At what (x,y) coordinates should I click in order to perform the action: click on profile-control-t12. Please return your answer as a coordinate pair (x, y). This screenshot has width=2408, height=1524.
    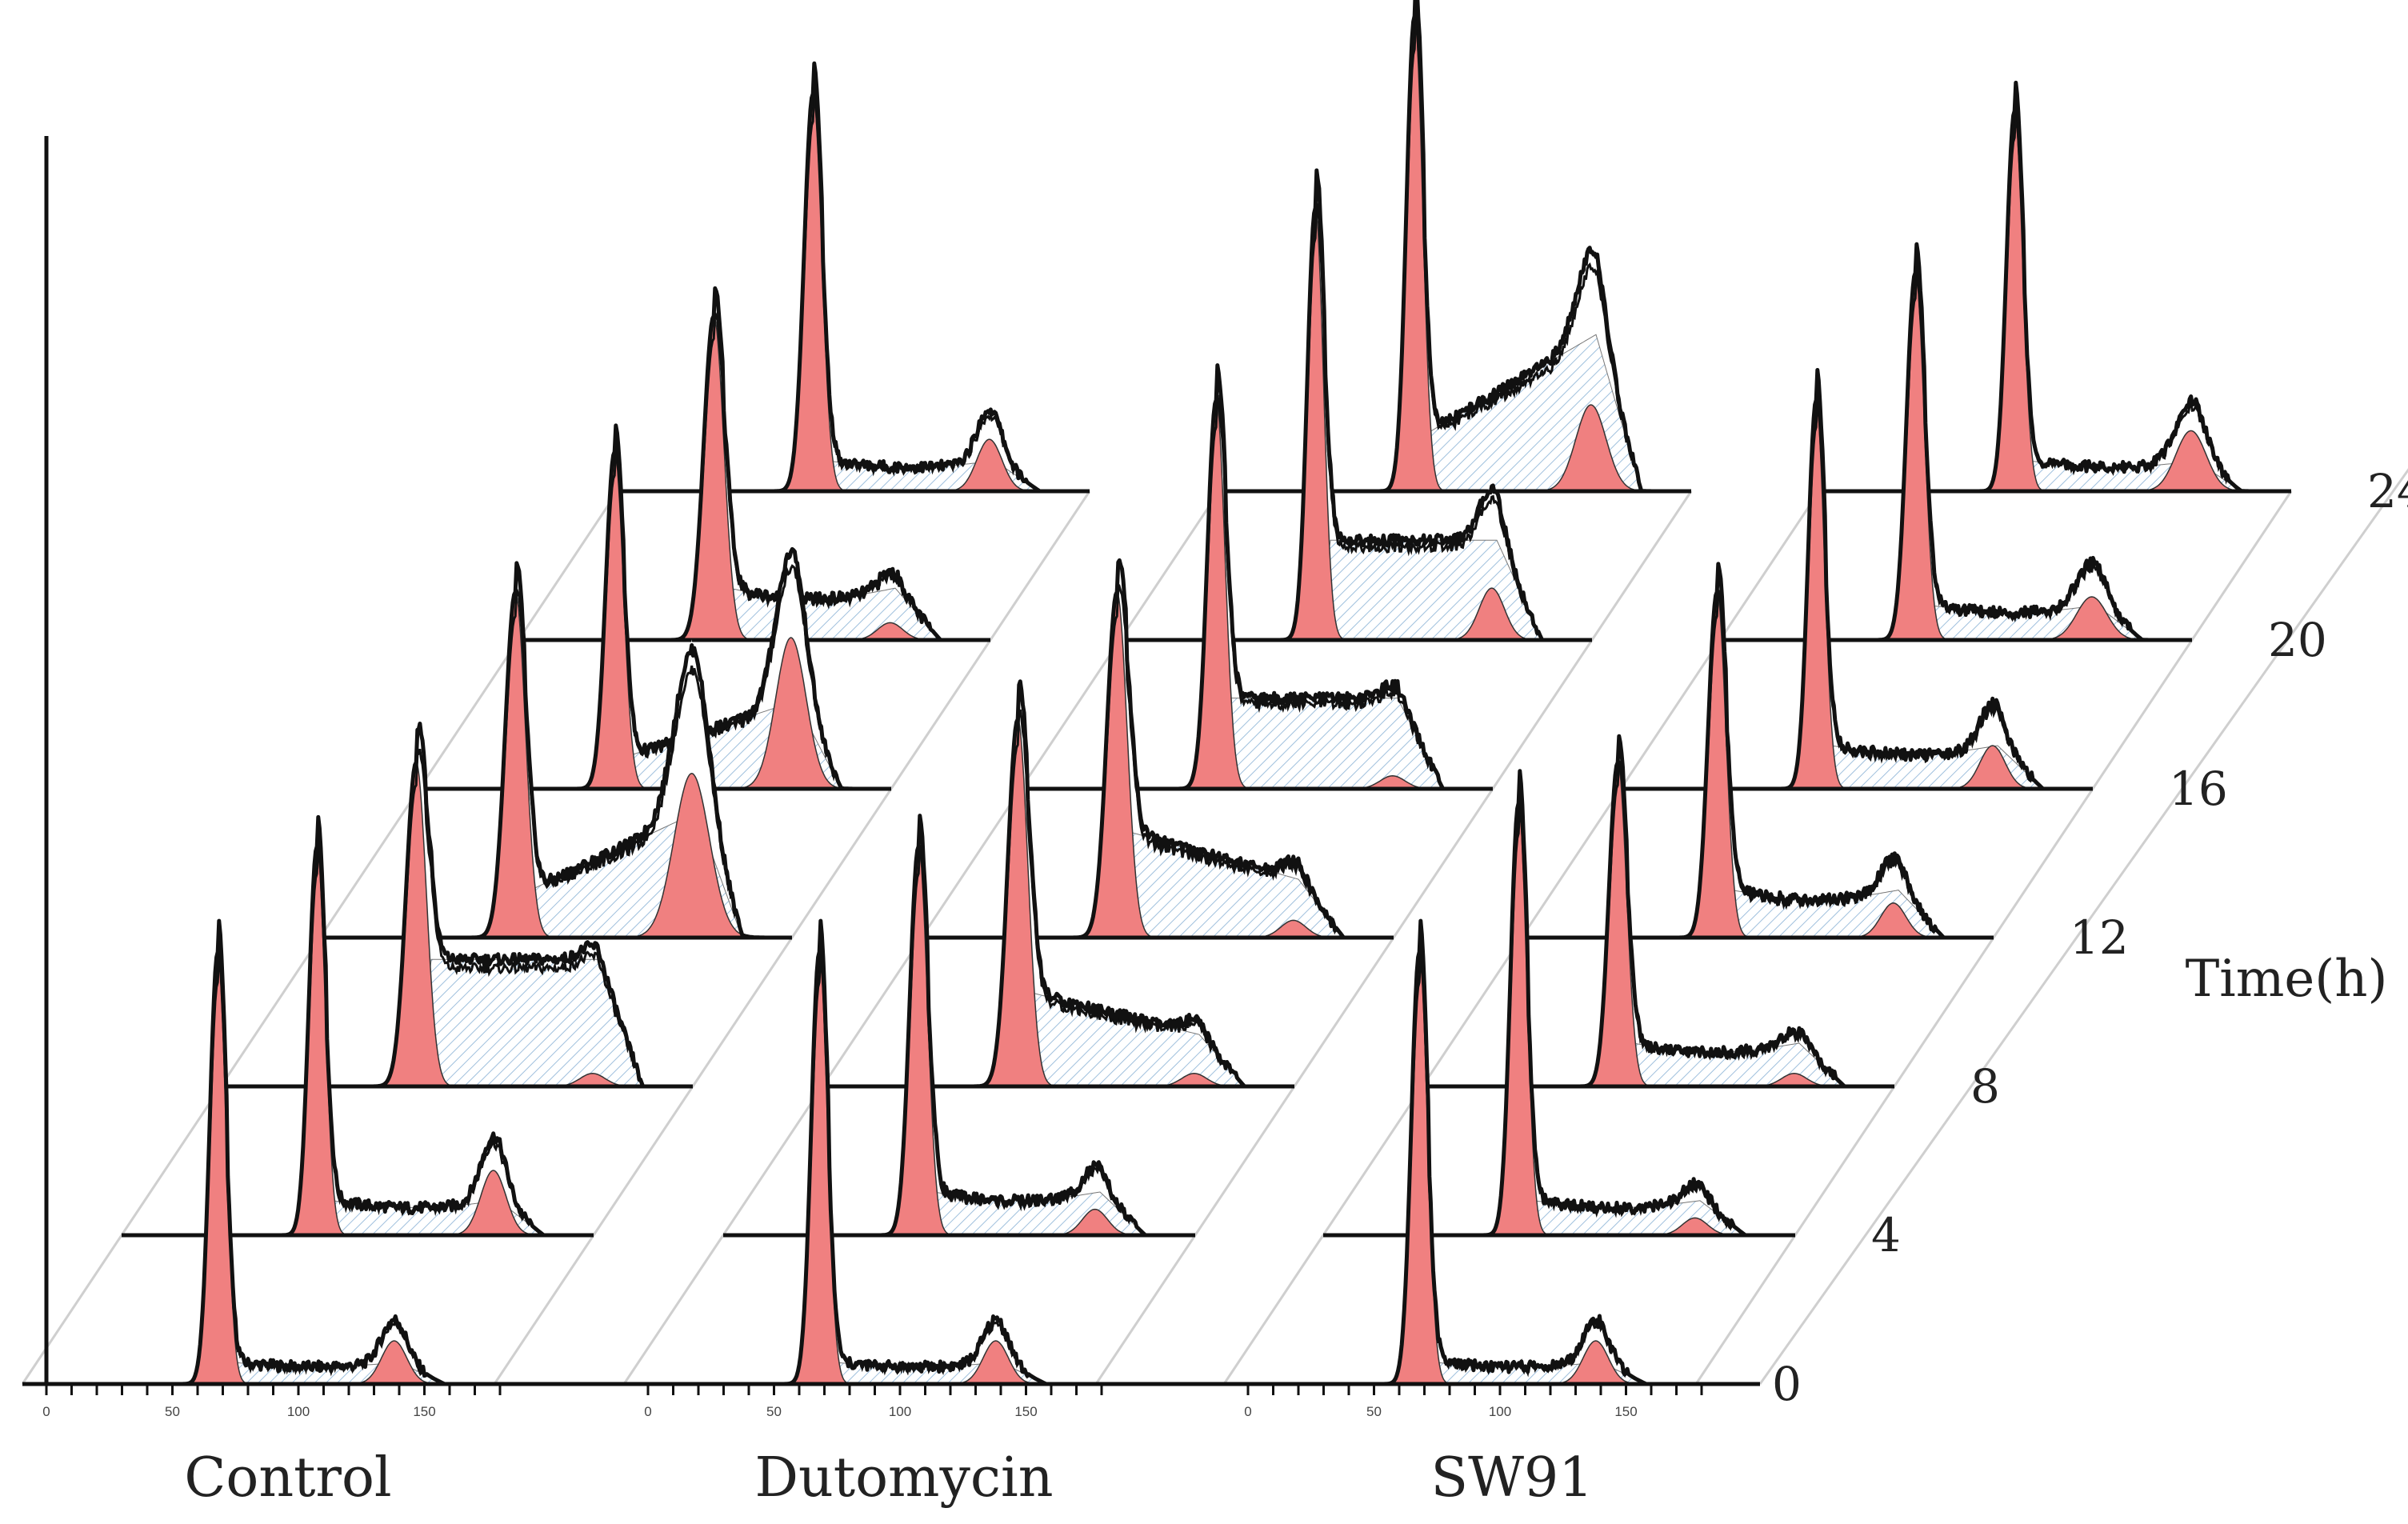
    Looking at the image, I should click on (556, 747).